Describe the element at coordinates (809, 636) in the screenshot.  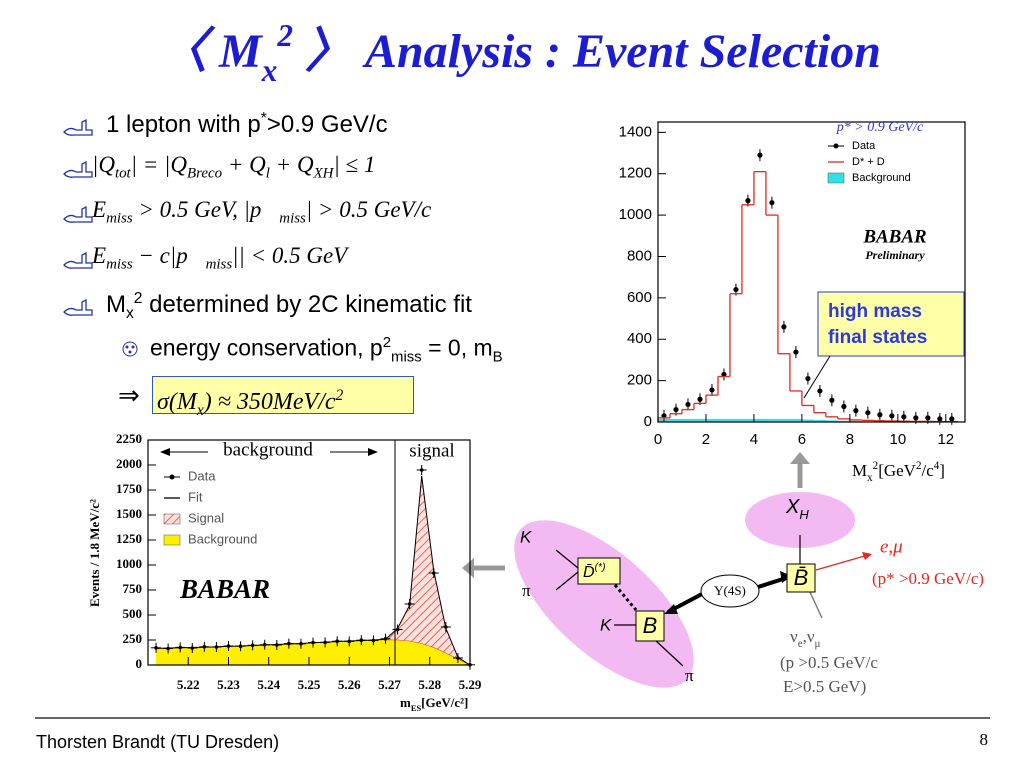
I see `text-run: ,ν` at that location.